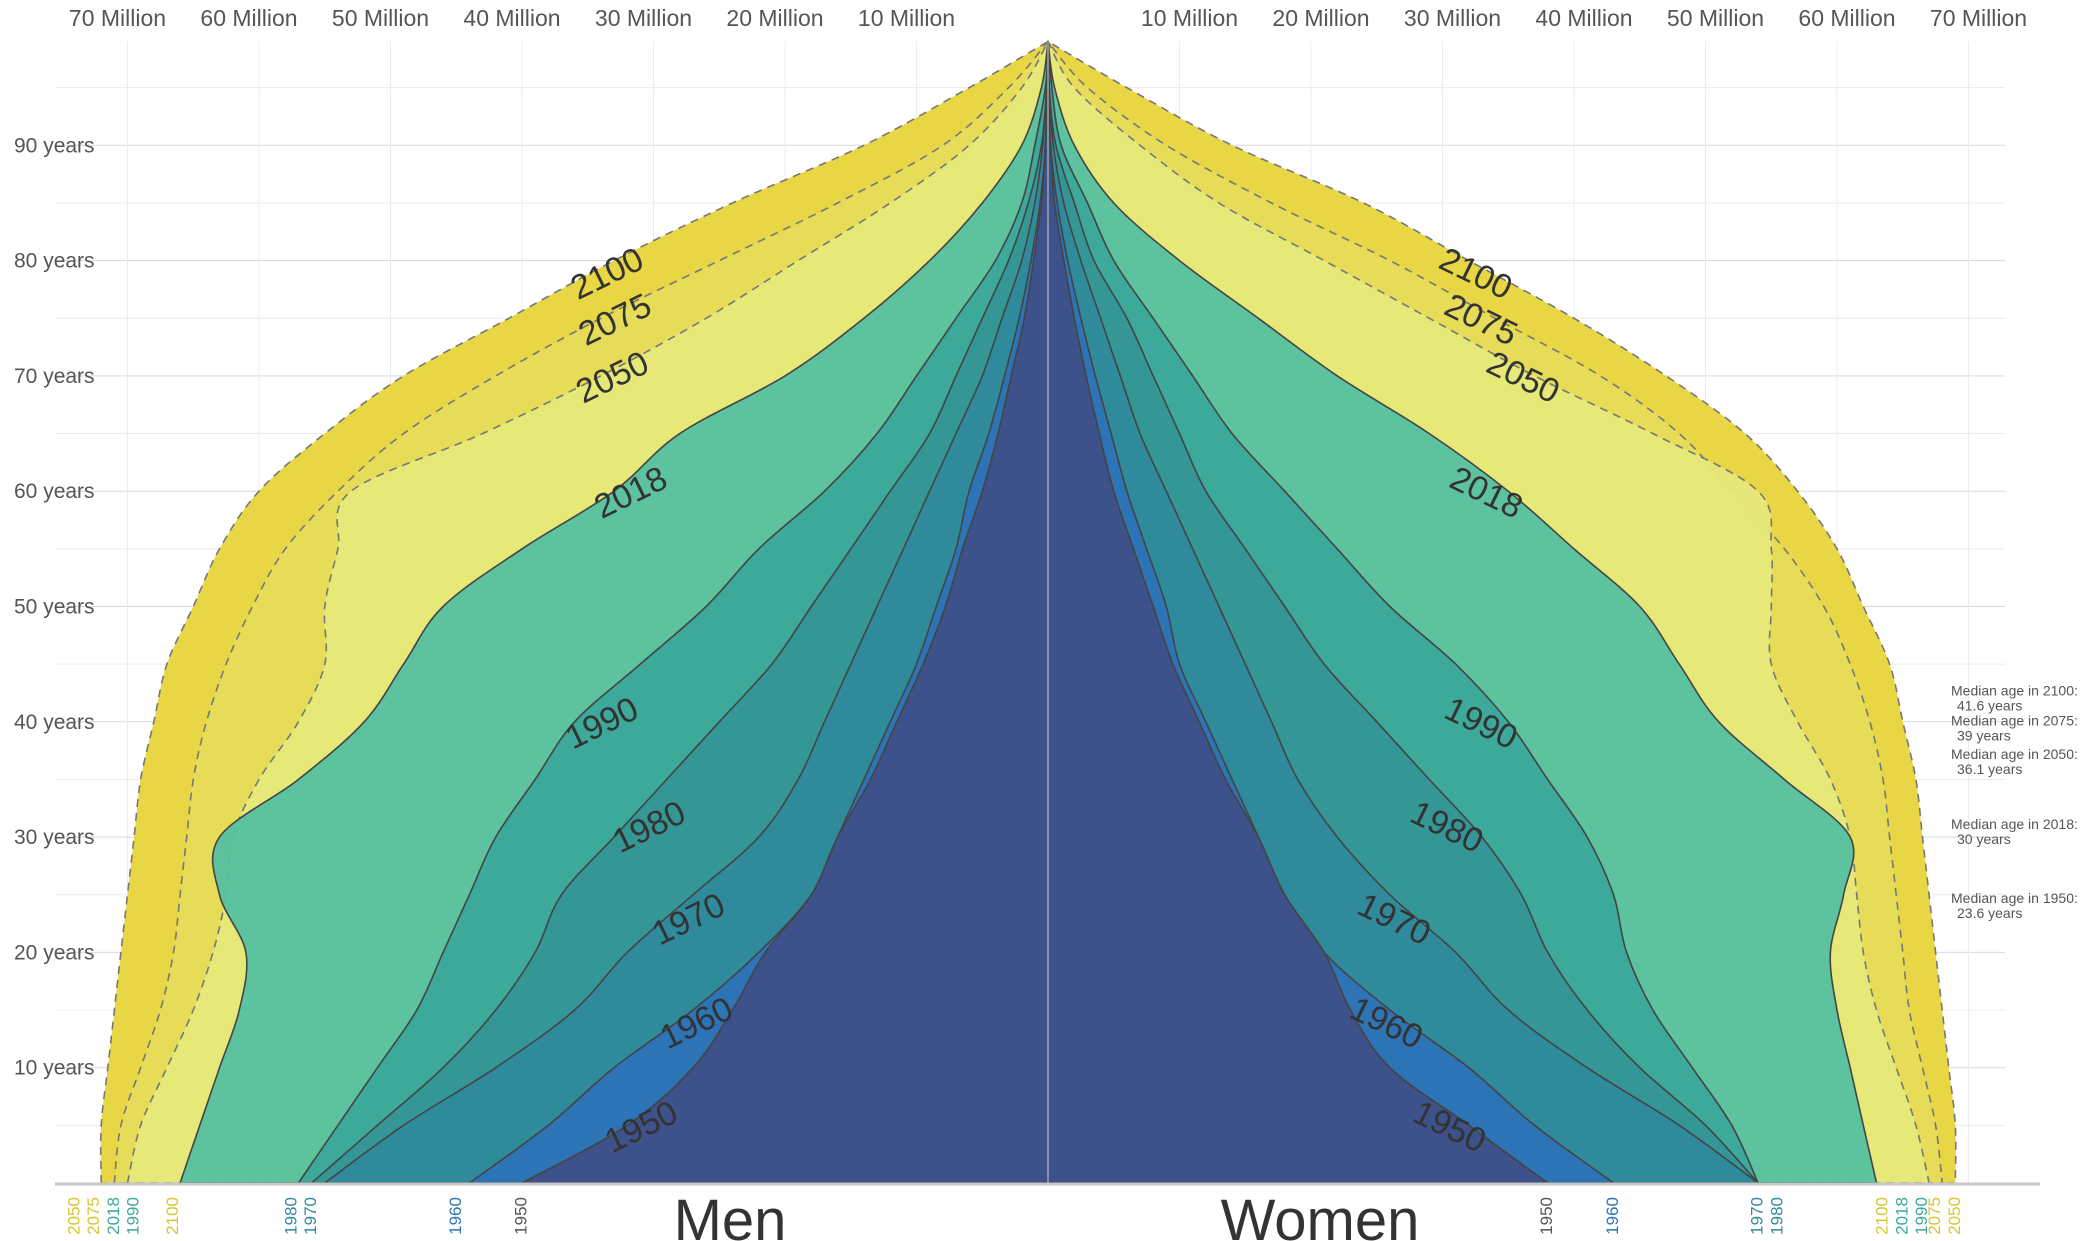  I want to click on y-tick-label: 60 years, so click(54, 491).